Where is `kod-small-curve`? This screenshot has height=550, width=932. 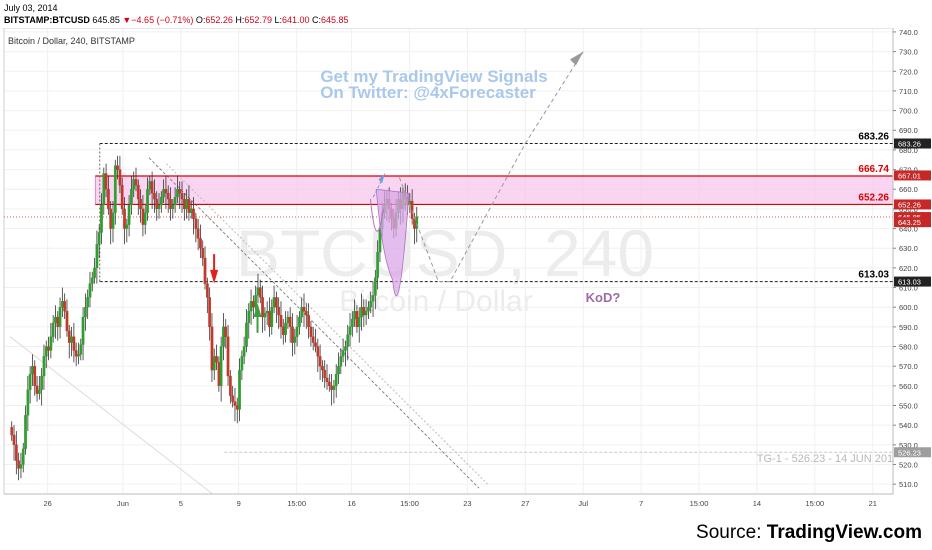 kod-small-curve is located at coordinates (376, 215).